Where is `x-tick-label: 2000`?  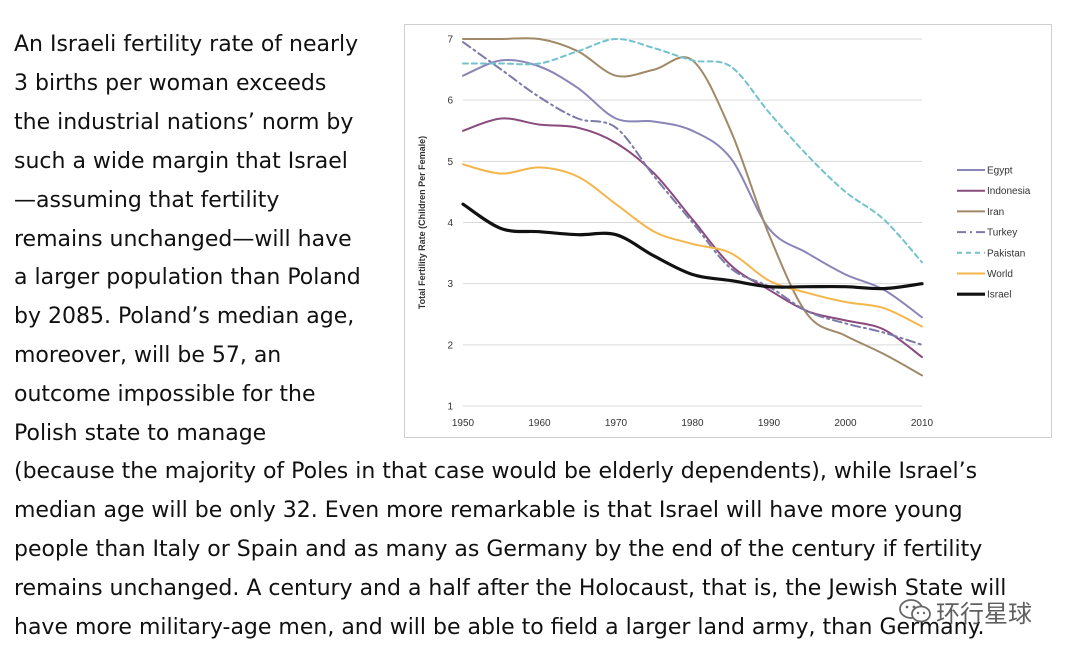 x-tick-label: 2000 is located at coordinates (845, 423).